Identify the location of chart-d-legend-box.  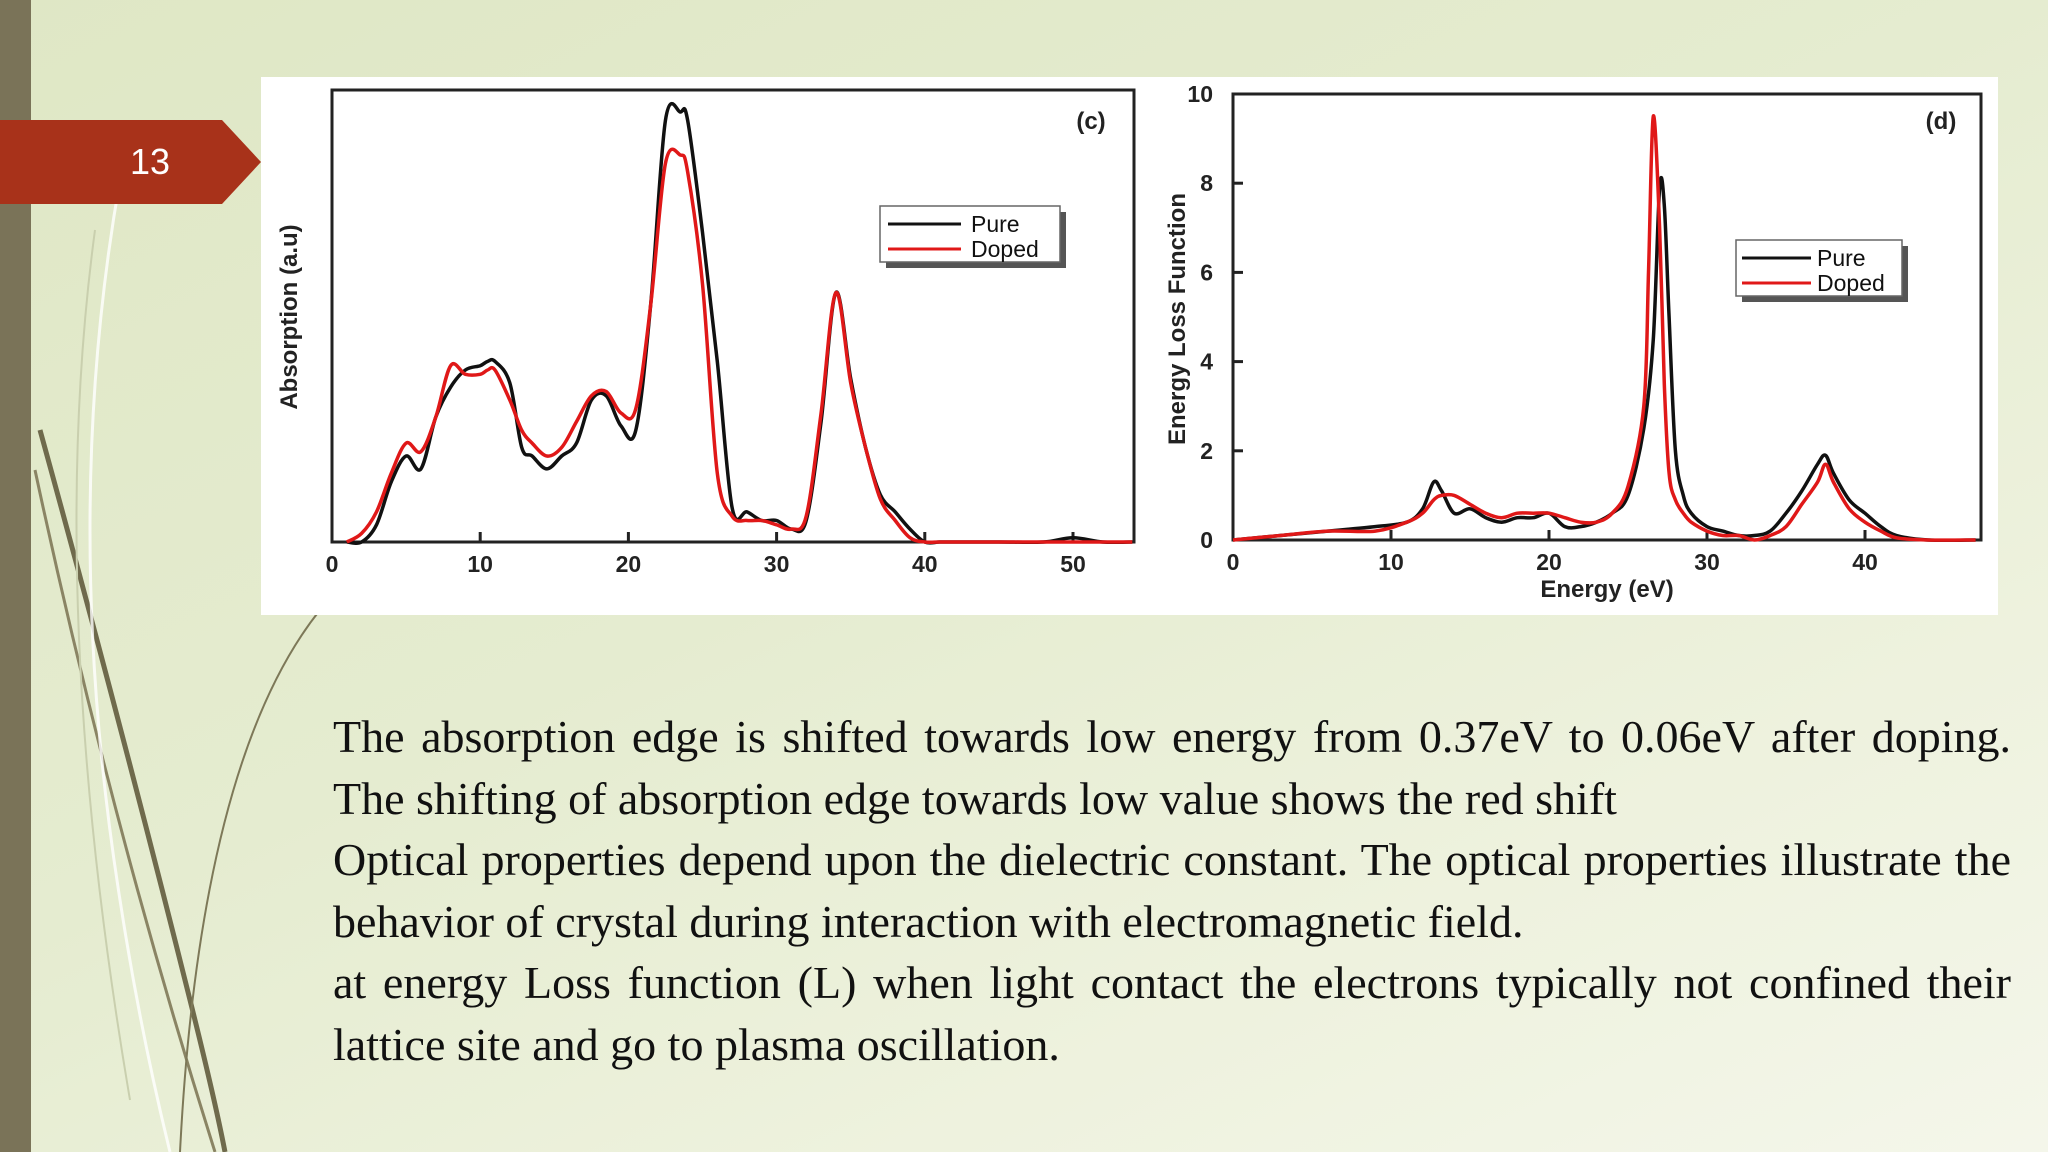
(1819, 268).